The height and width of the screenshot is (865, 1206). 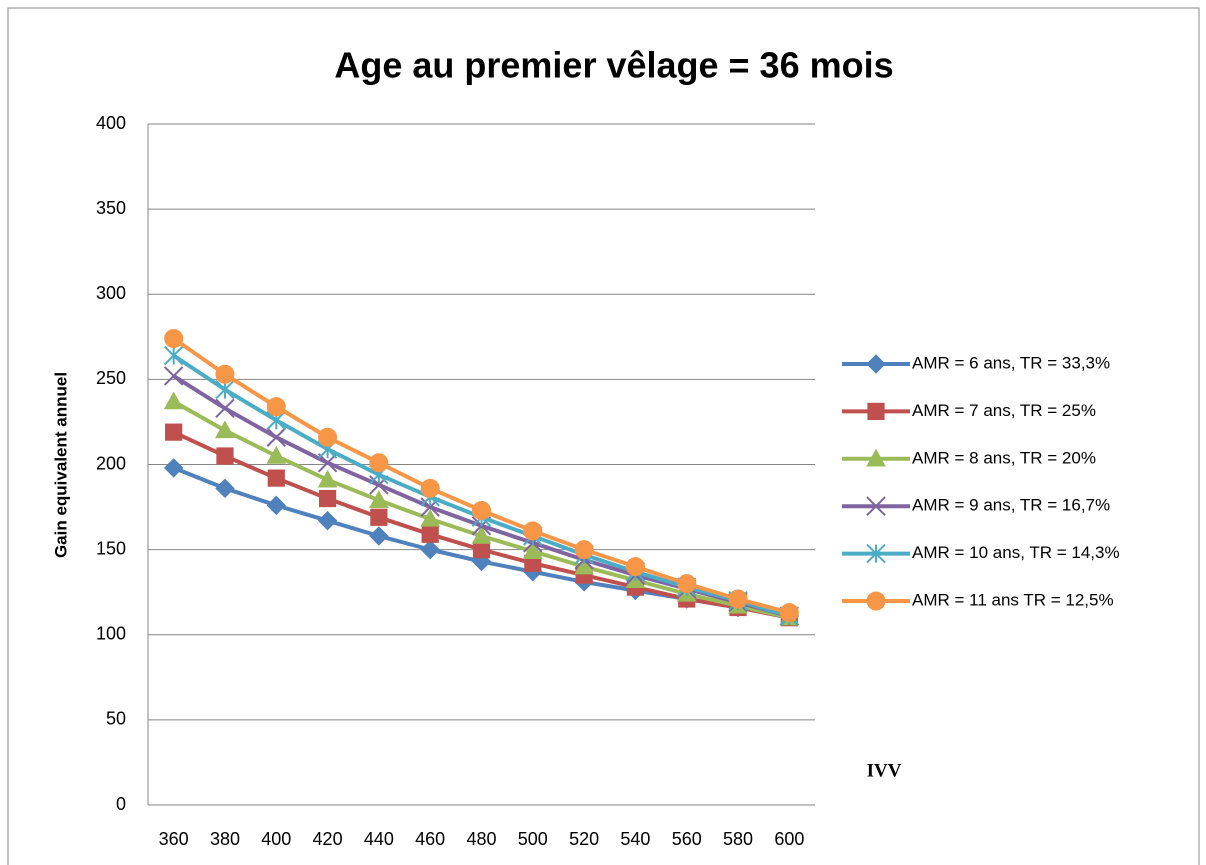 What do you see at coordinates (884, 770) in the screenshot?
I see `x-axis-label: IVV` at bounding box center [884, 770].